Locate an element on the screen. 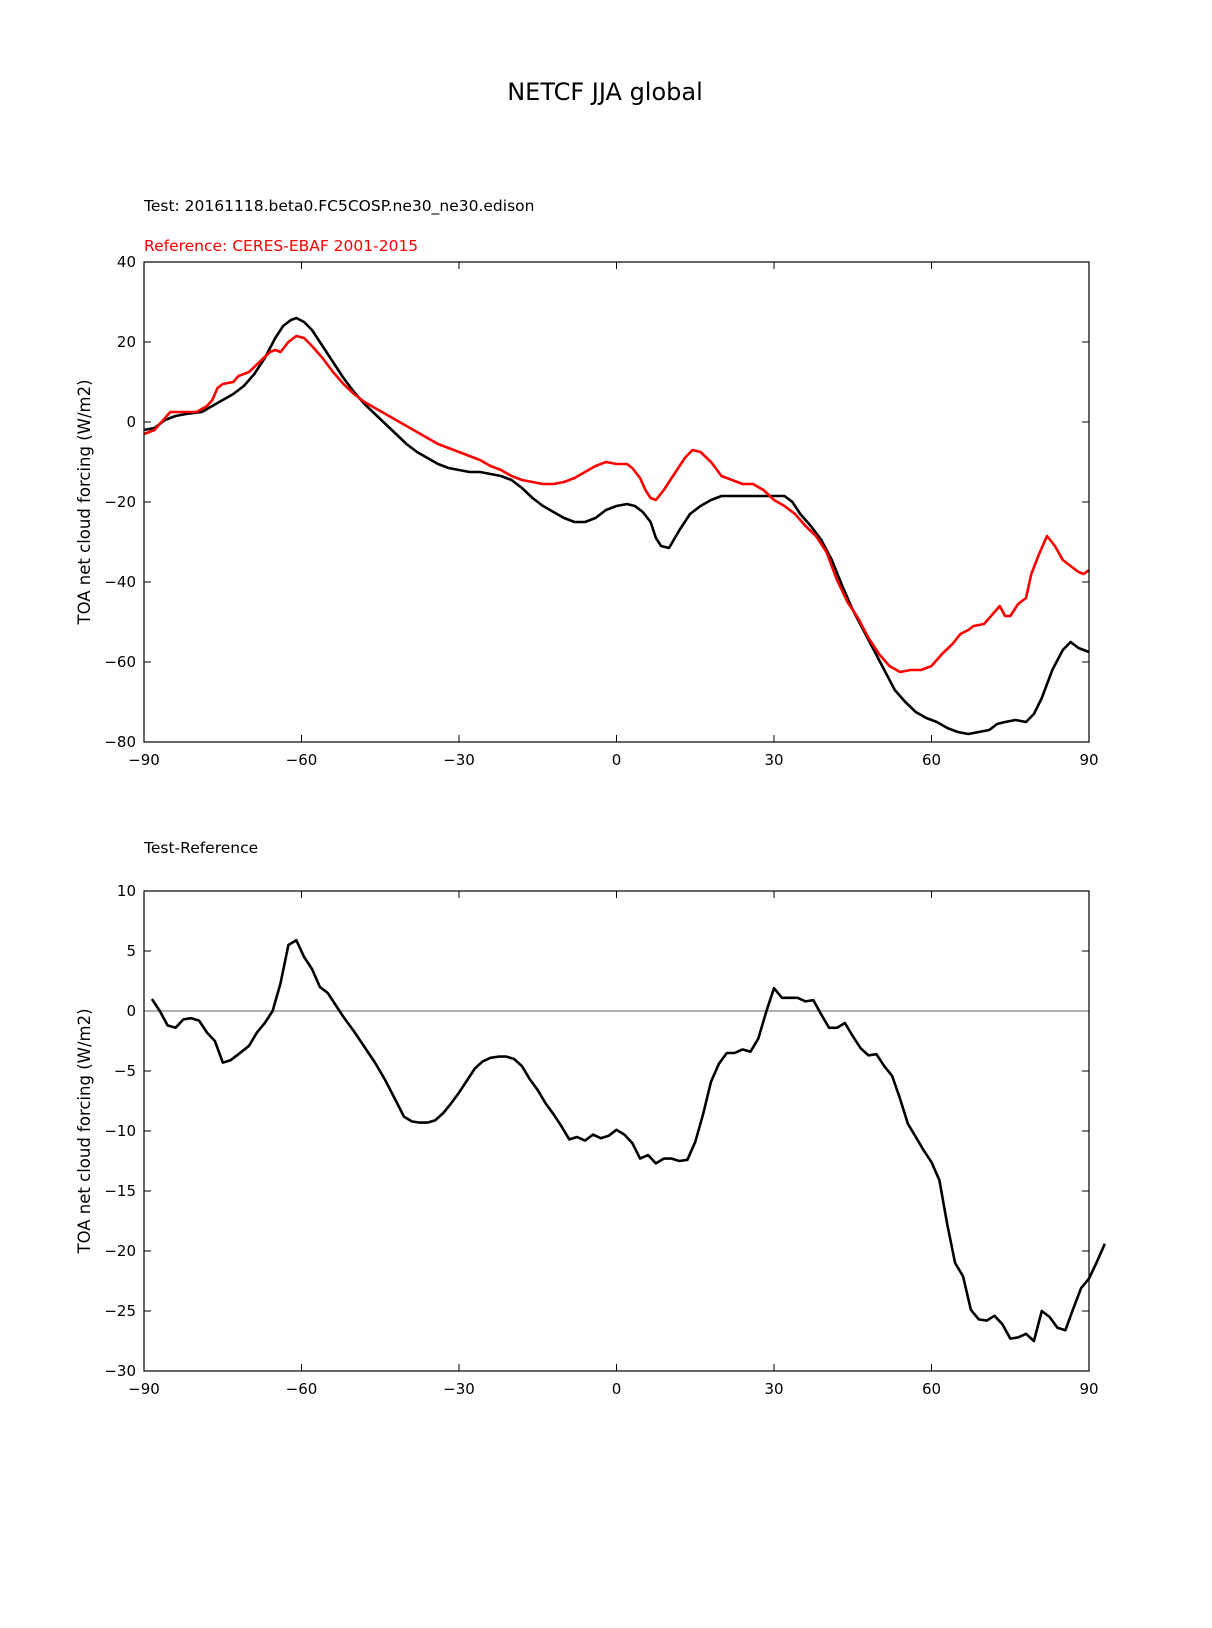 Image resolution: width=1212 pixels, height=1628 pixels. reference-label: Reference: CERES-EBAF 2001-2015 is located at coordinates (281, 246).